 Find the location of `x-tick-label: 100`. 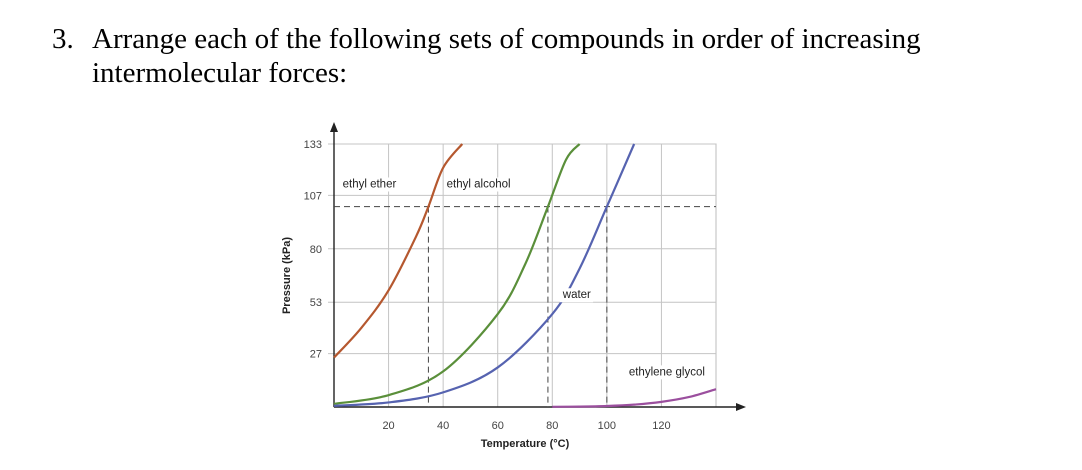

x-tick-label: 100 is located at coordinates (607, 426).